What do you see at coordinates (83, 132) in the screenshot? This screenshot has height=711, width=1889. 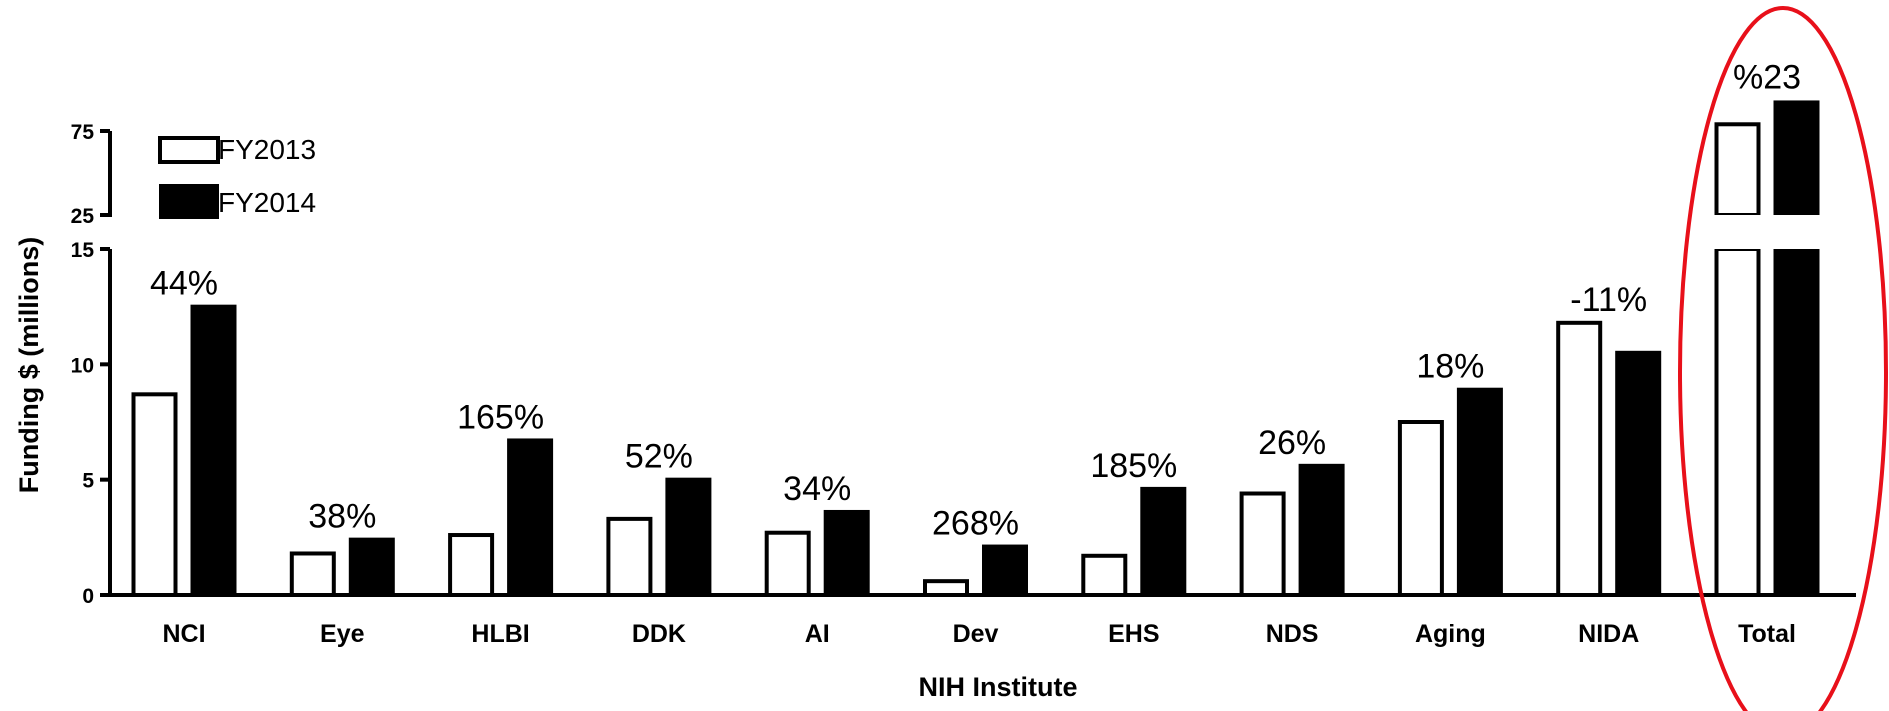 I see `y-tick-label: 75` at bounding box center [83, 132].